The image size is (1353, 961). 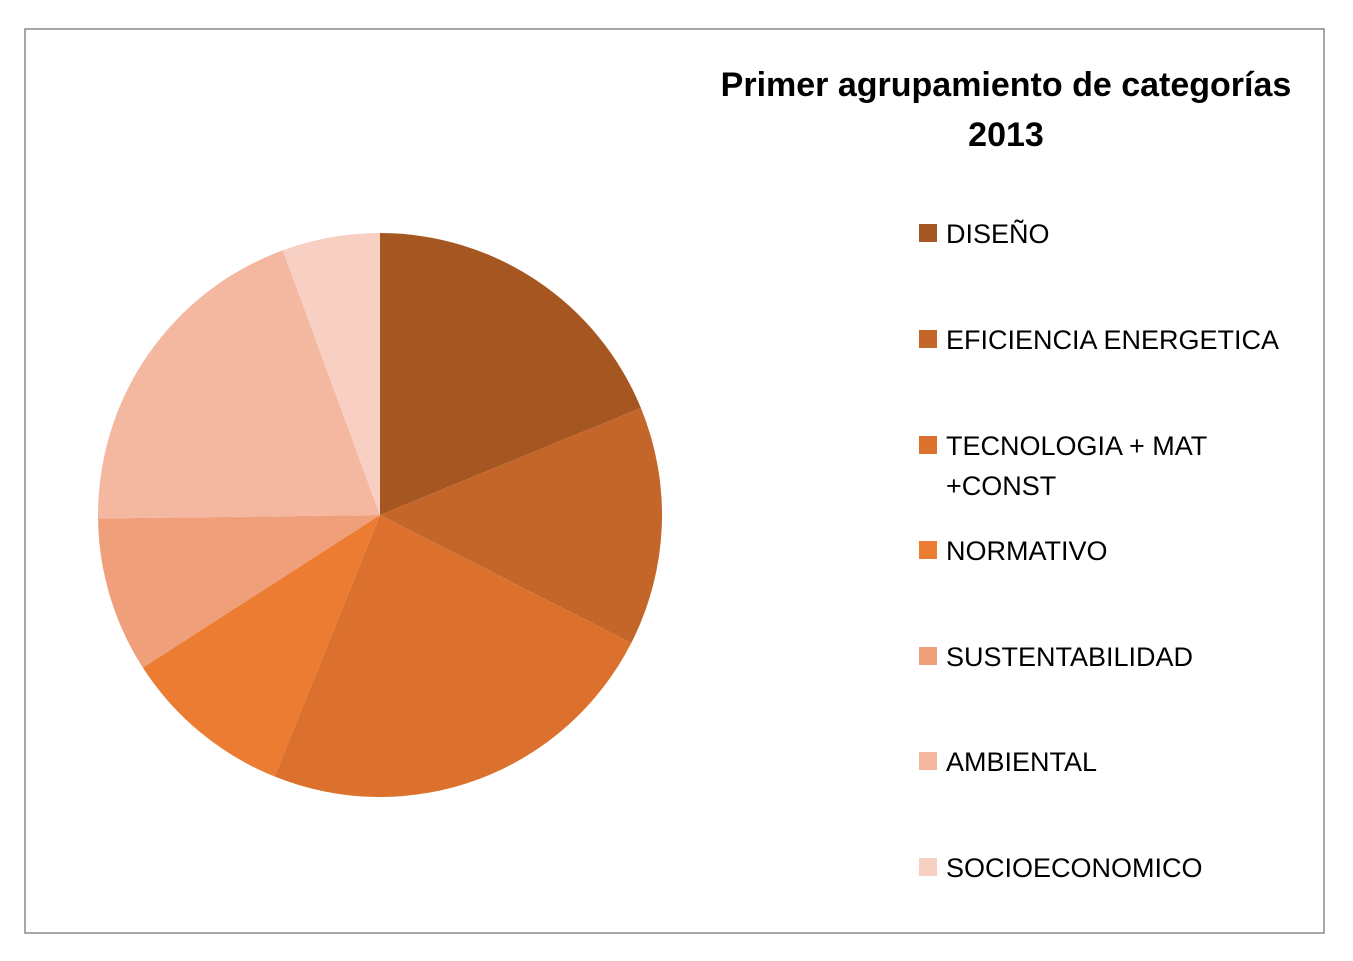 What do you see at coordinates (1027, 551) in the screenshot?
I see `legend-label: NORMATIVO` at bounding box center [1027, 551].